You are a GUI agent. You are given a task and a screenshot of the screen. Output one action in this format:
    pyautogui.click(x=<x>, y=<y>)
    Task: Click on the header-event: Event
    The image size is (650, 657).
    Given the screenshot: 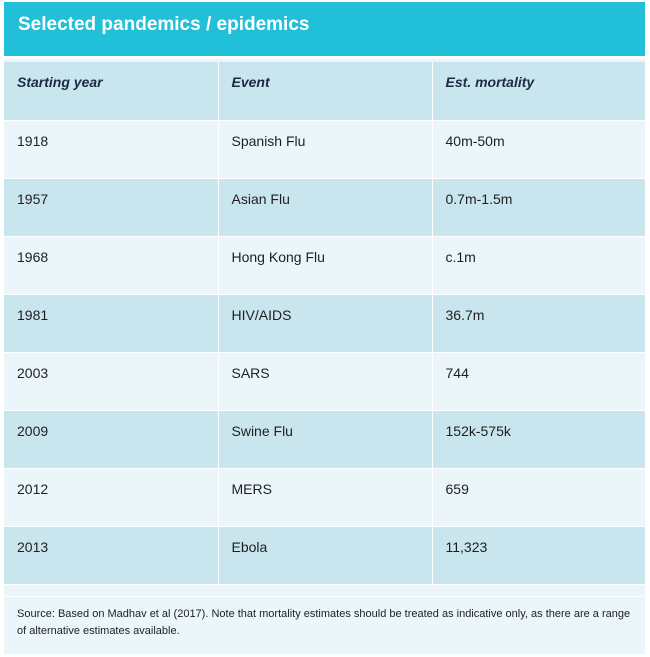 What is the action you would take?
    pyautogui.click(x=324, y=91)
    